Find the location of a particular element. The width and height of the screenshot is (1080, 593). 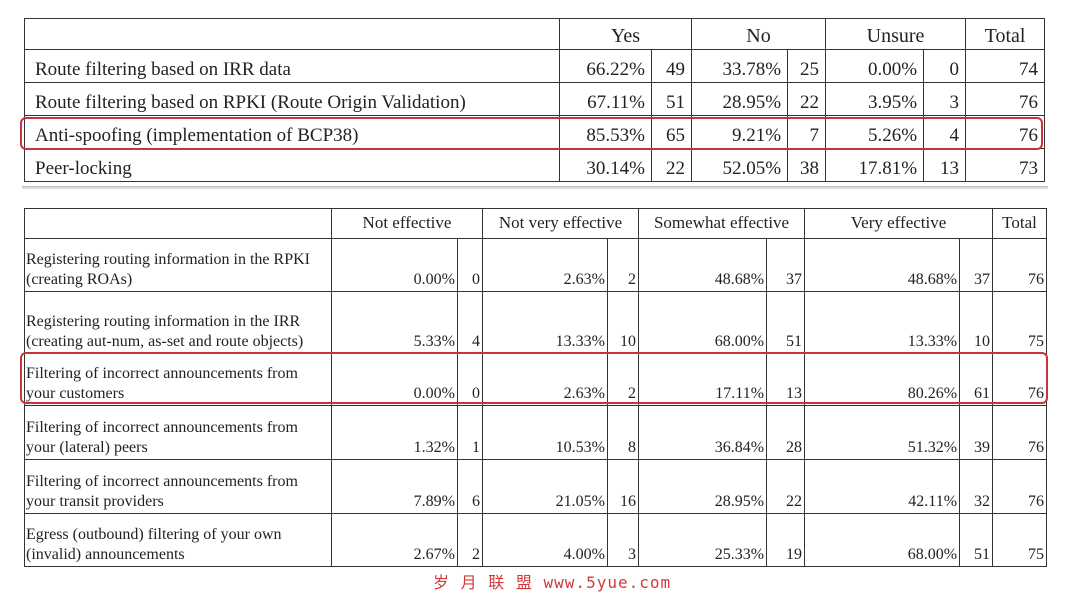

not-effective-percent-cell: 7.89% is located at coordinates (394, 486).